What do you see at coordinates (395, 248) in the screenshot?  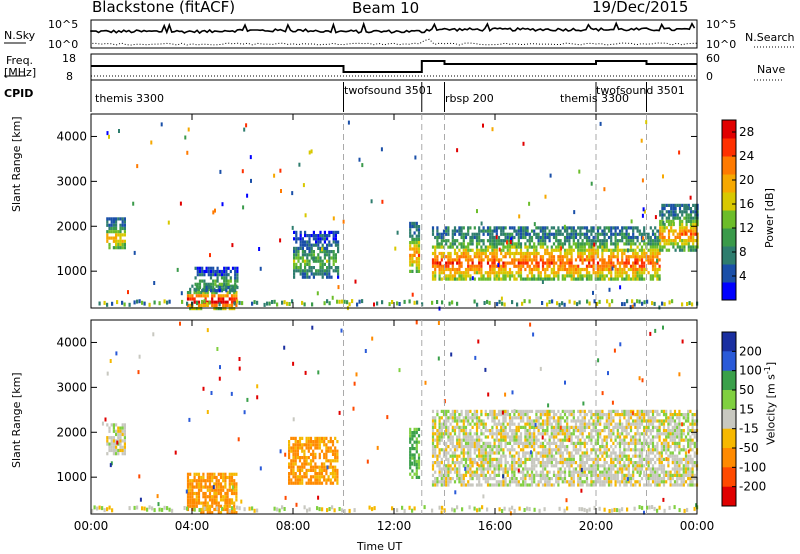 I see `noise-cell` at bounding box center [395, 248].